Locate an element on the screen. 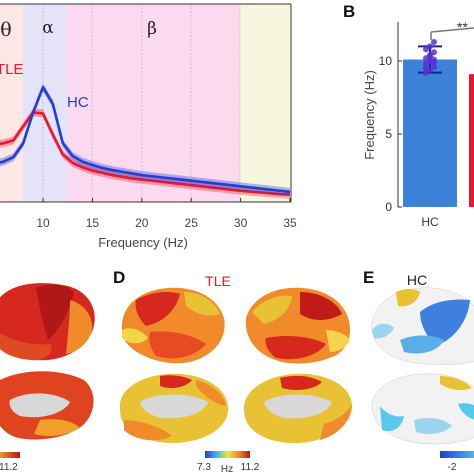 The image size is (474, 474). series-band-hc is located at coordinates (145, 139).